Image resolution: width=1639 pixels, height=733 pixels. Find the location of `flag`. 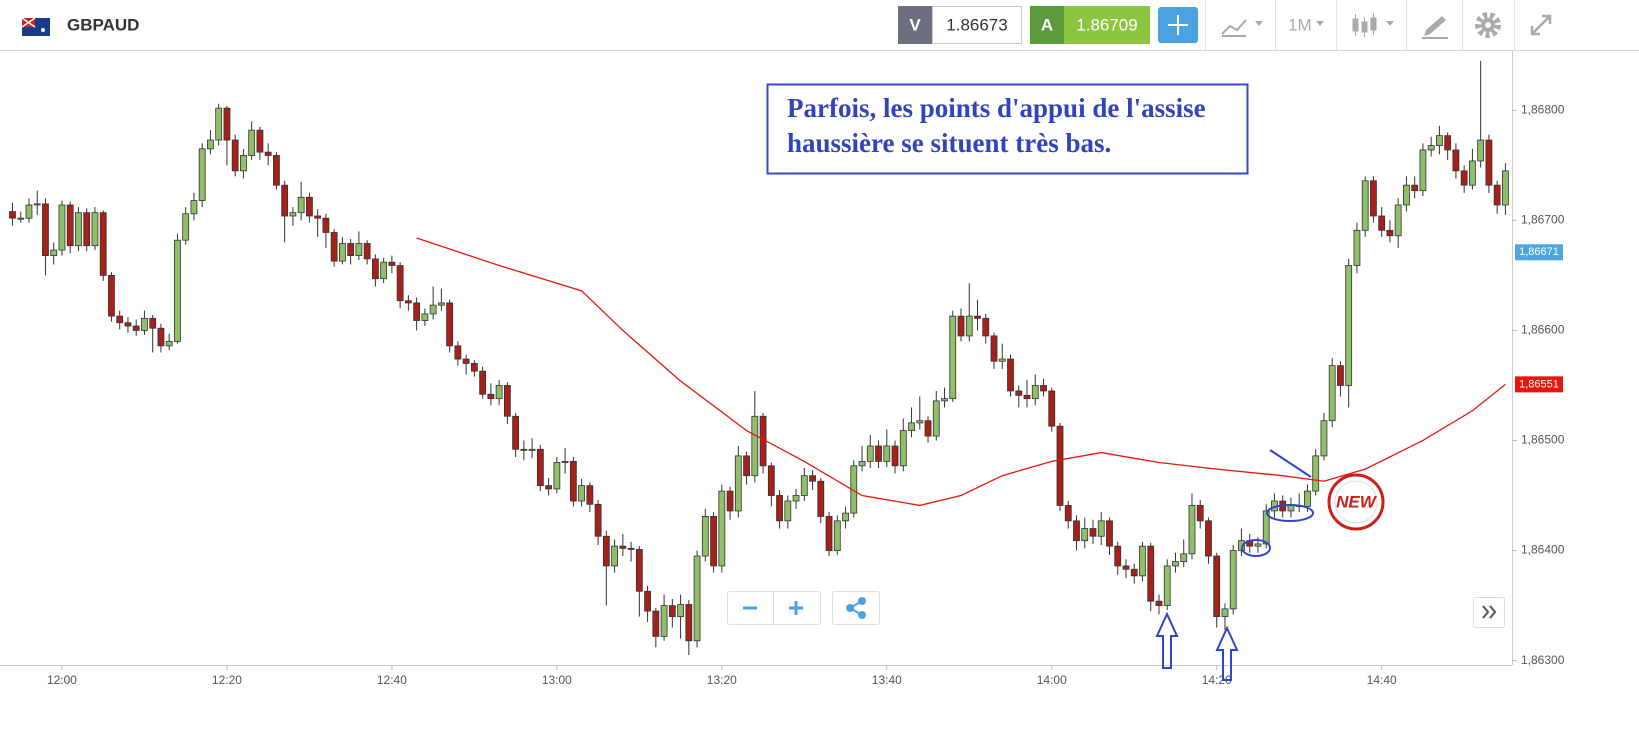

flag is located at coordinates (35, 26).